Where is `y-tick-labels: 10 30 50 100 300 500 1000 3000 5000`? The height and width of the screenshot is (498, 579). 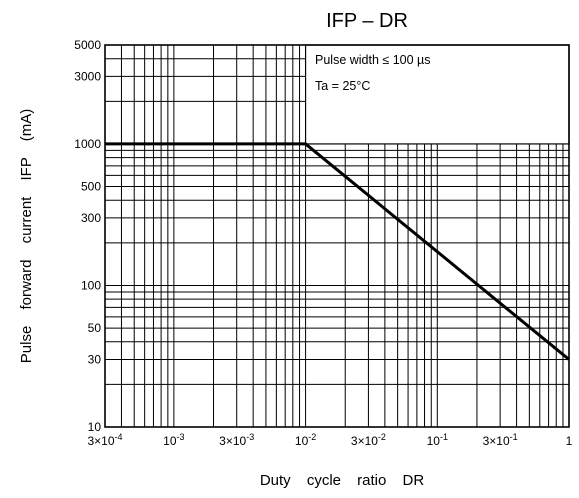 y-tick-labels: 10 30 50 100 300 500 1000 3000 5000 is located at coordinates (87, 236).